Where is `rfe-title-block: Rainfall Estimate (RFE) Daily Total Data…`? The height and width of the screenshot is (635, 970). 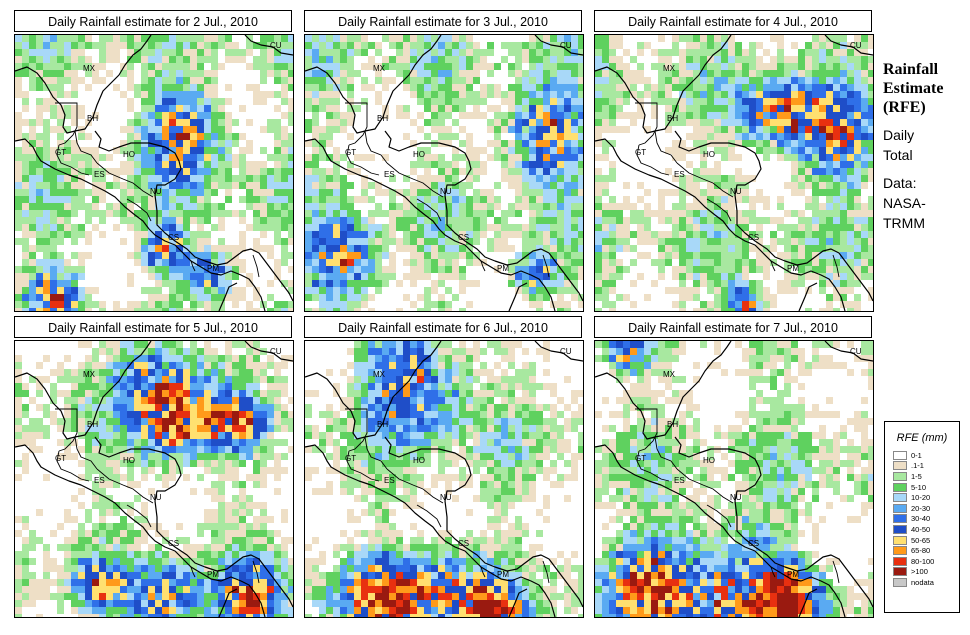 rfe-title-block: Rainfall Estimate (RFE) Daily Total Data… is located at coordinates (925, 146).